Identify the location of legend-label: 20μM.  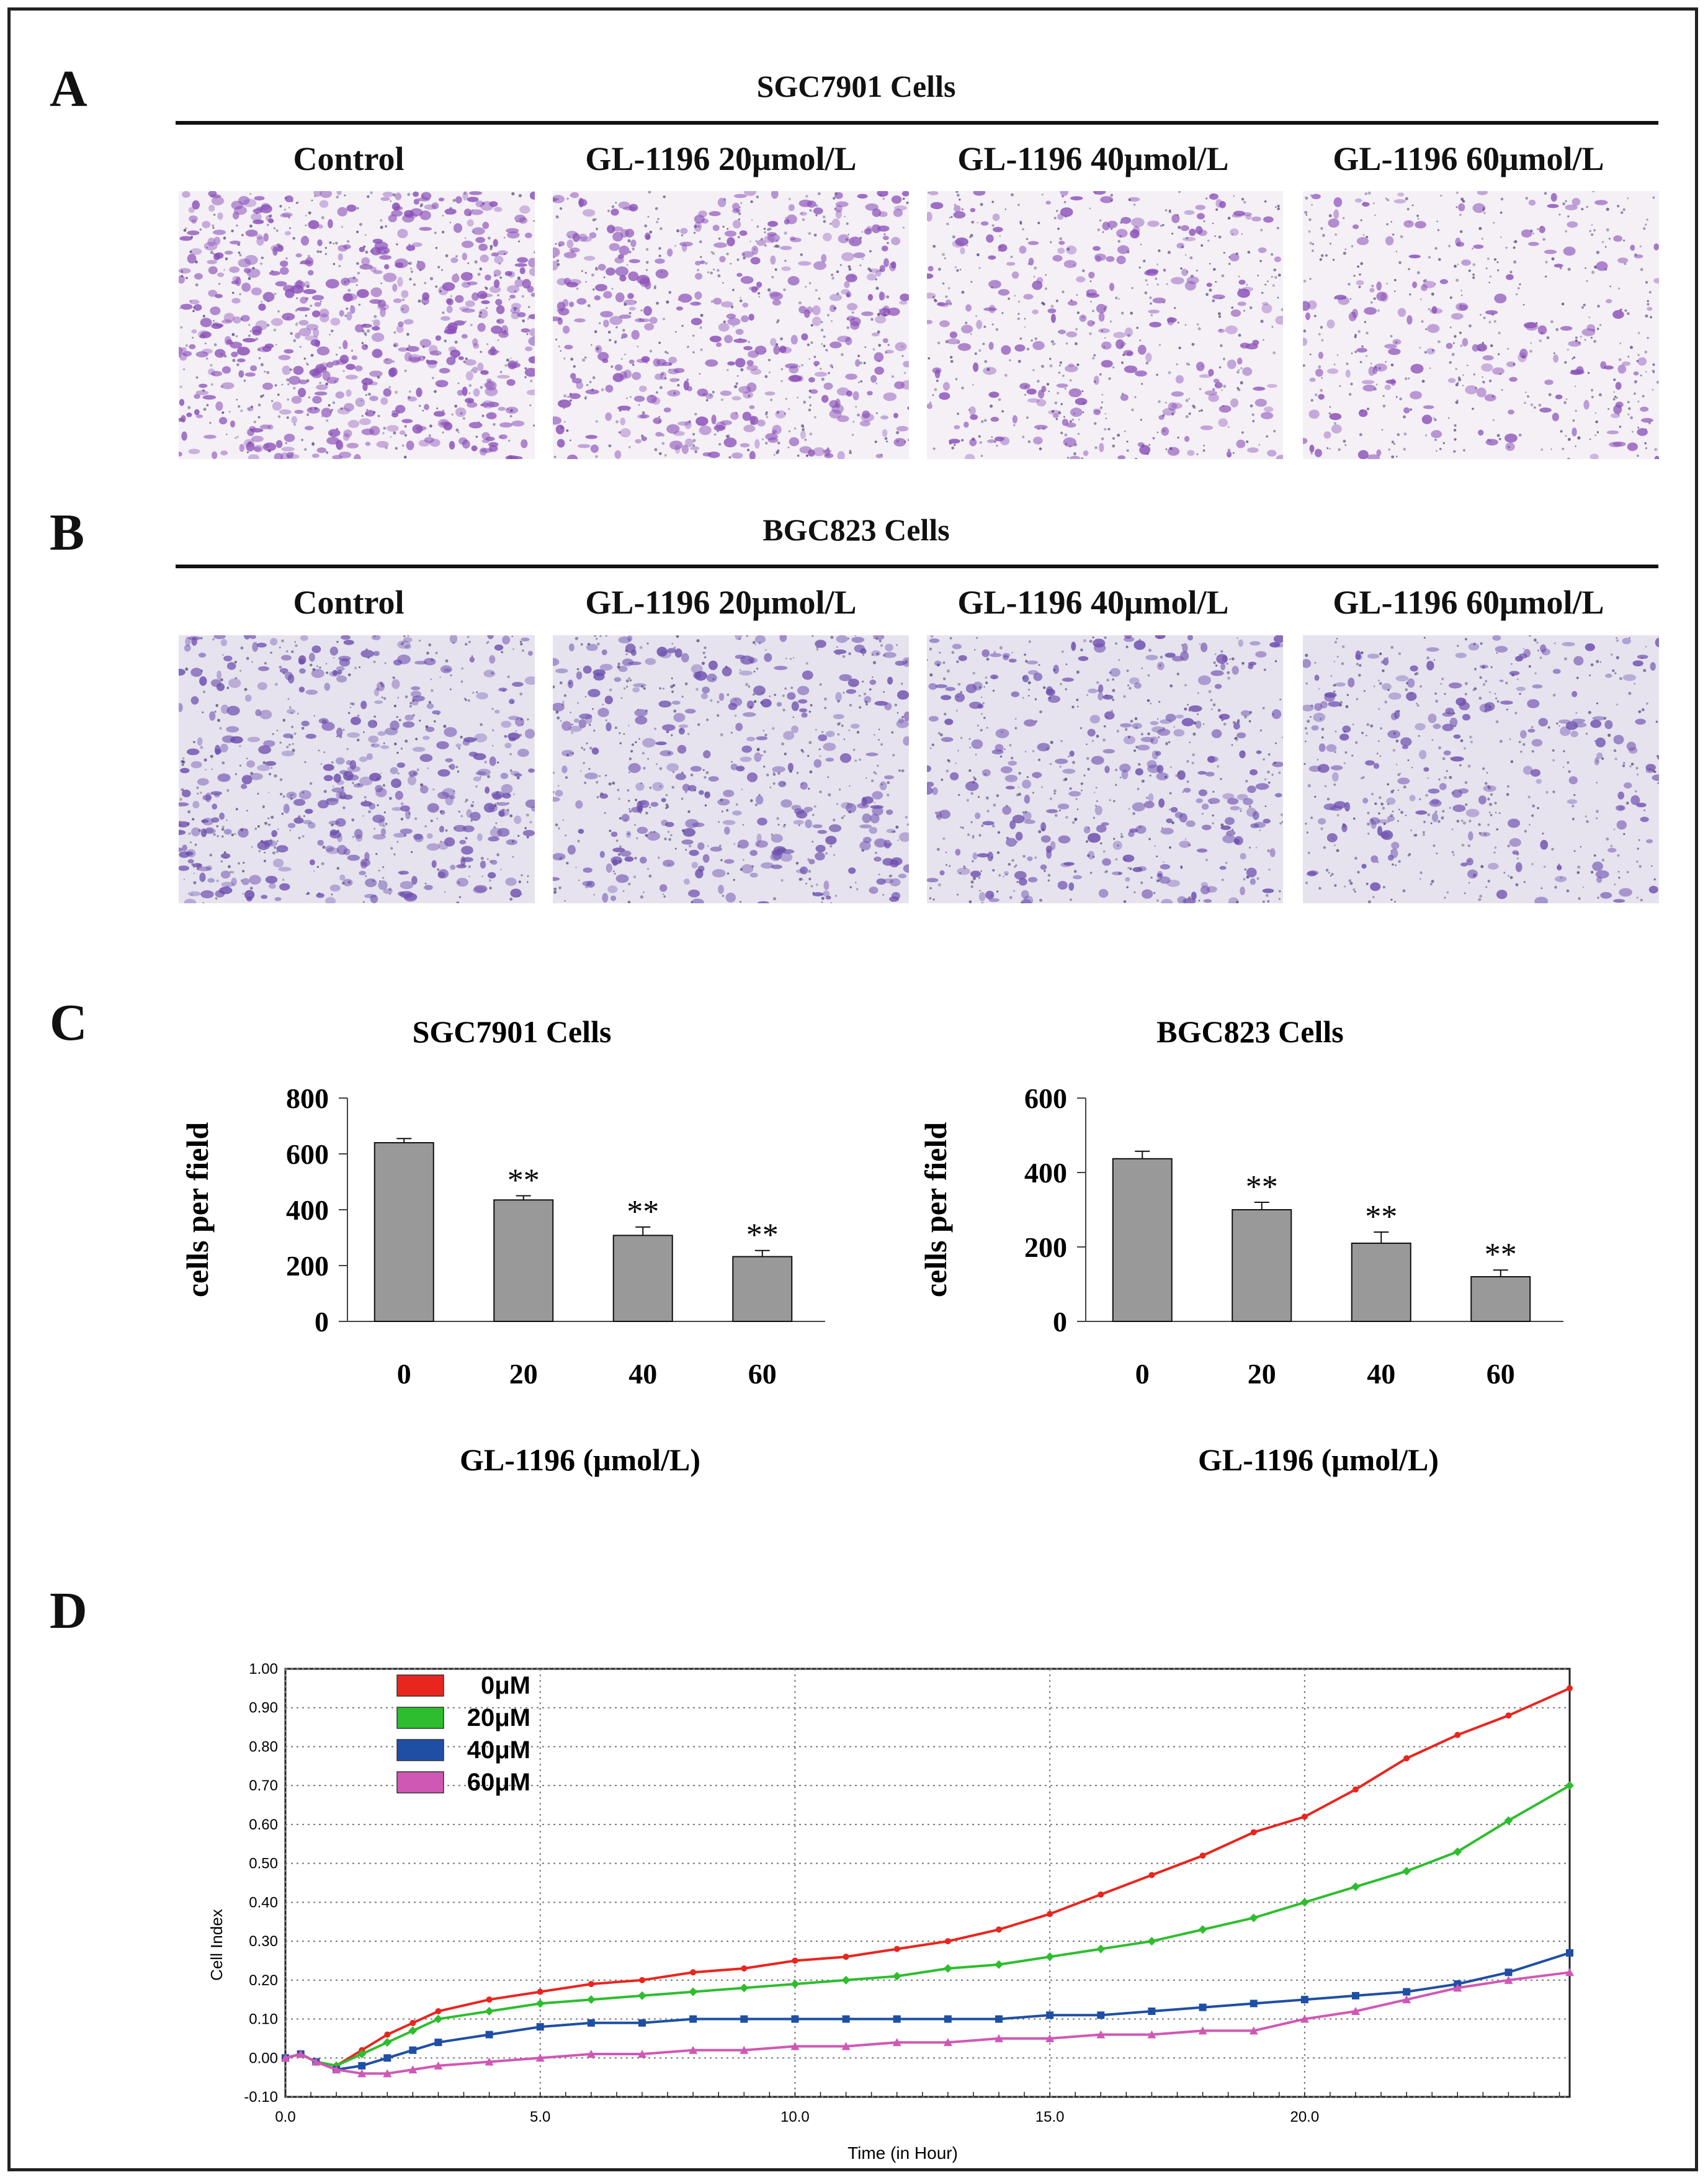
(499, 1717).